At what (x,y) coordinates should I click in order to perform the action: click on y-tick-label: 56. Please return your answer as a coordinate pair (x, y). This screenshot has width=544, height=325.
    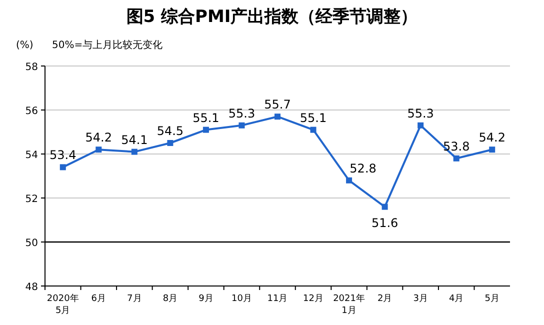
    Looking at the image, I should click on (31, 111).